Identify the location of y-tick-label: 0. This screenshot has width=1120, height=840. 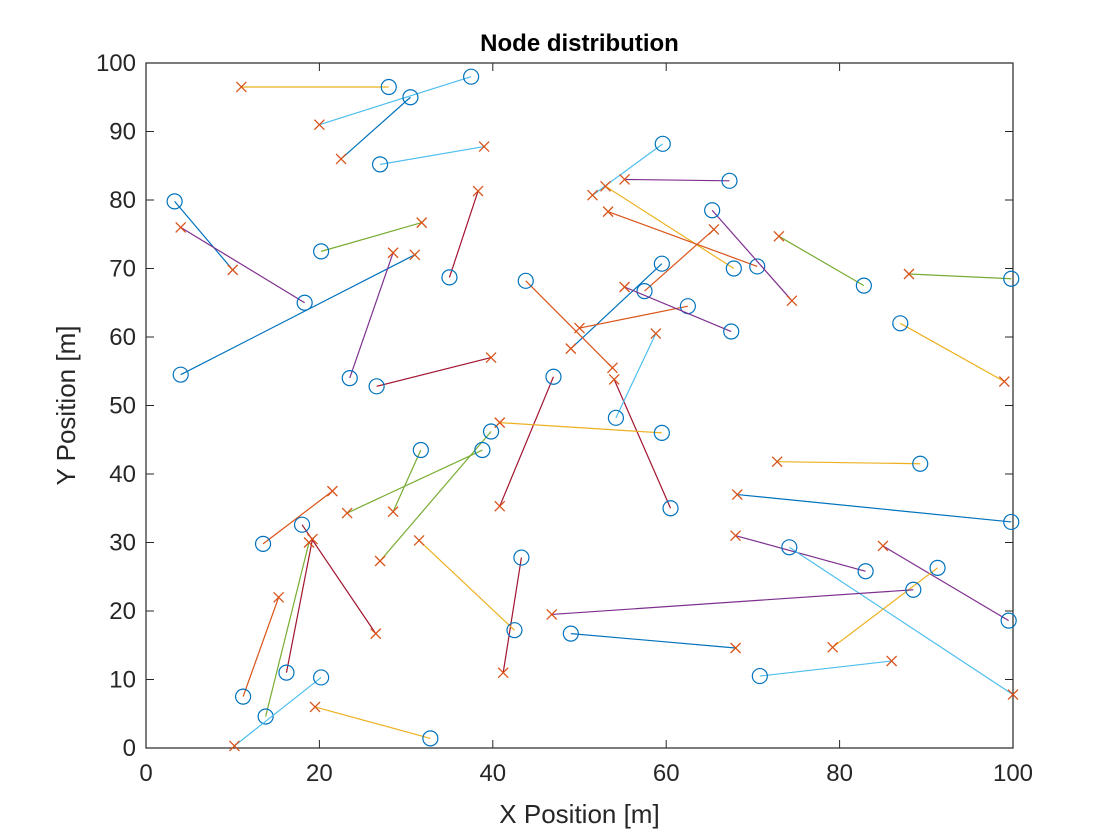
(129, 748).